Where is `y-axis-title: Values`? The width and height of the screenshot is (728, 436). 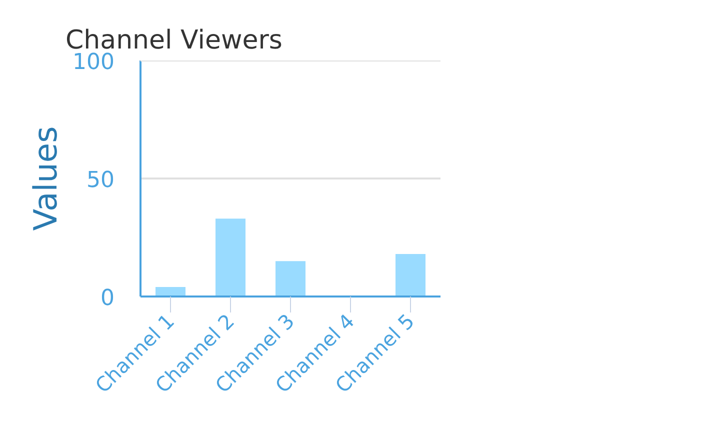 y-axis-title: Values is located at coordinates (45, 178).